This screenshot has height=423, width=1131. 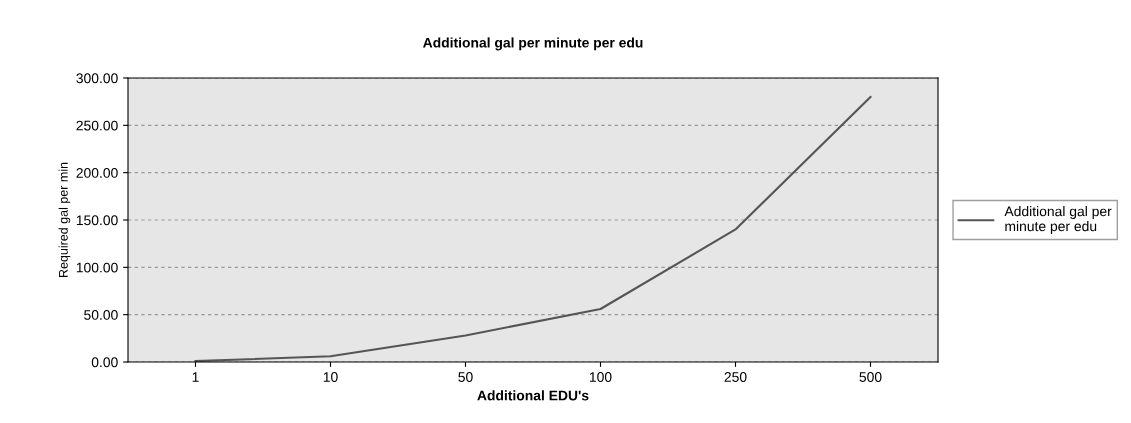 I want to click on chart-title: Additional gal per minute per edu, so click(x=533, y=44).